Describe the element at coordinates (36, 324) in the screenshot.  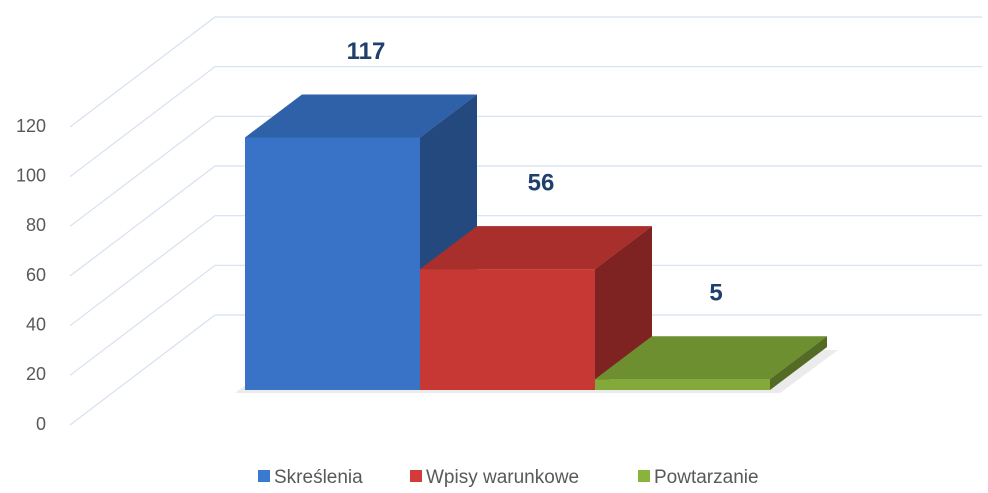
I see `y-tick-label: 40` at that location.